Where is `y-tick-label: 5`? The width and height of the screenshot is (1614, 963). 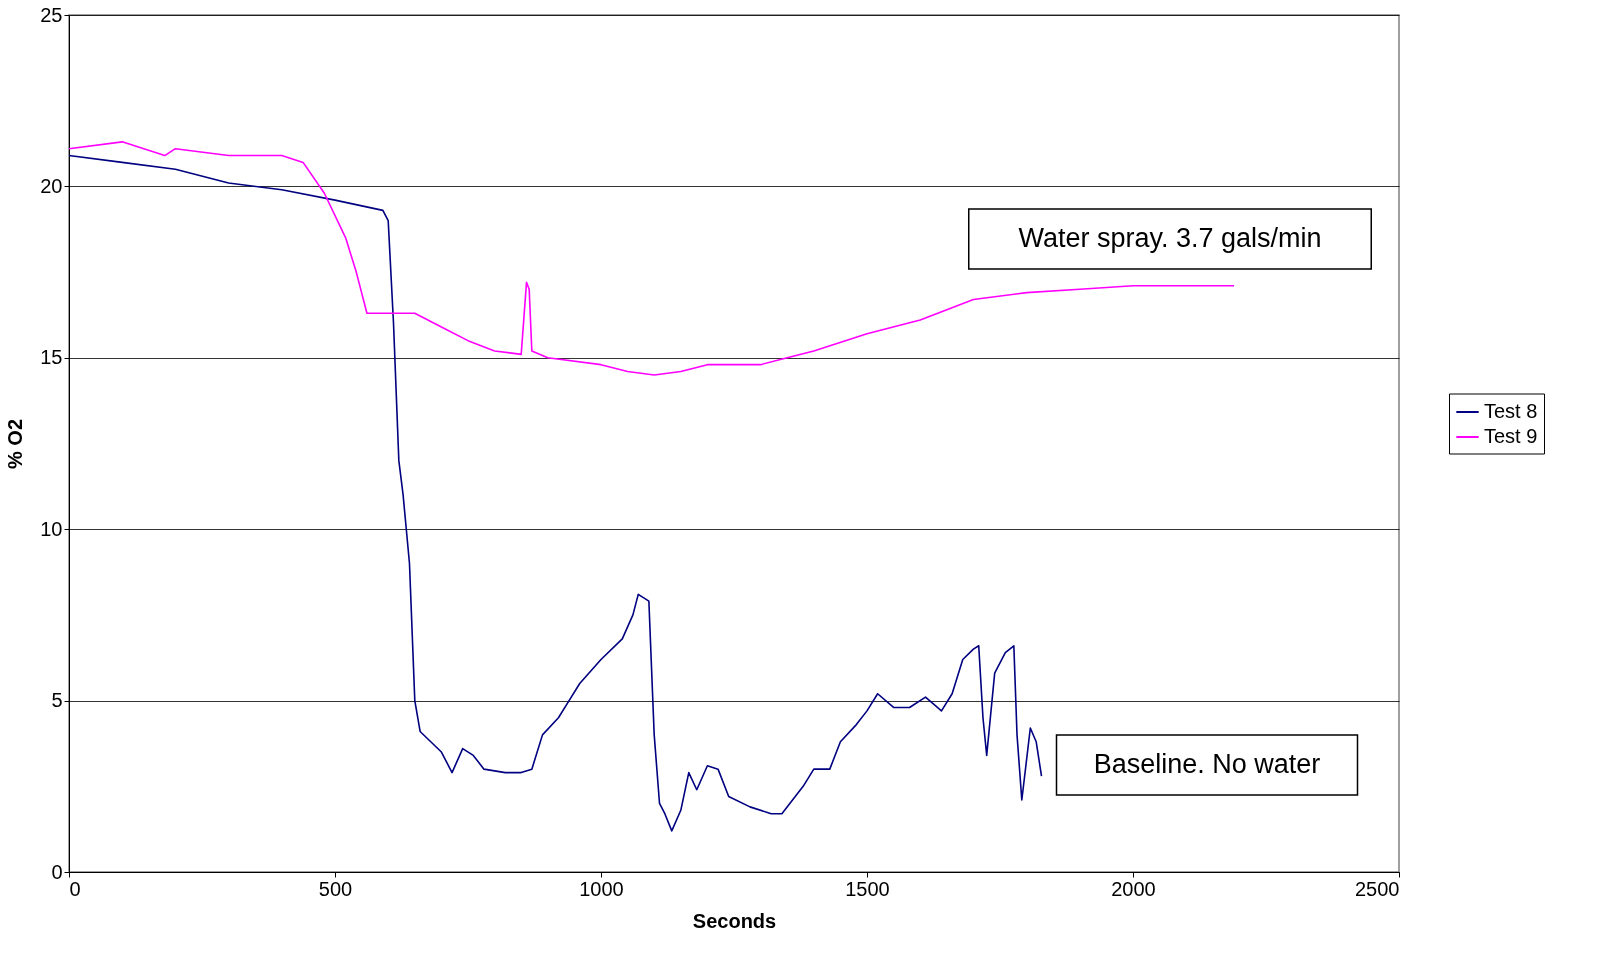 y-tick-label: 5 is located at coordinates (57, 700).